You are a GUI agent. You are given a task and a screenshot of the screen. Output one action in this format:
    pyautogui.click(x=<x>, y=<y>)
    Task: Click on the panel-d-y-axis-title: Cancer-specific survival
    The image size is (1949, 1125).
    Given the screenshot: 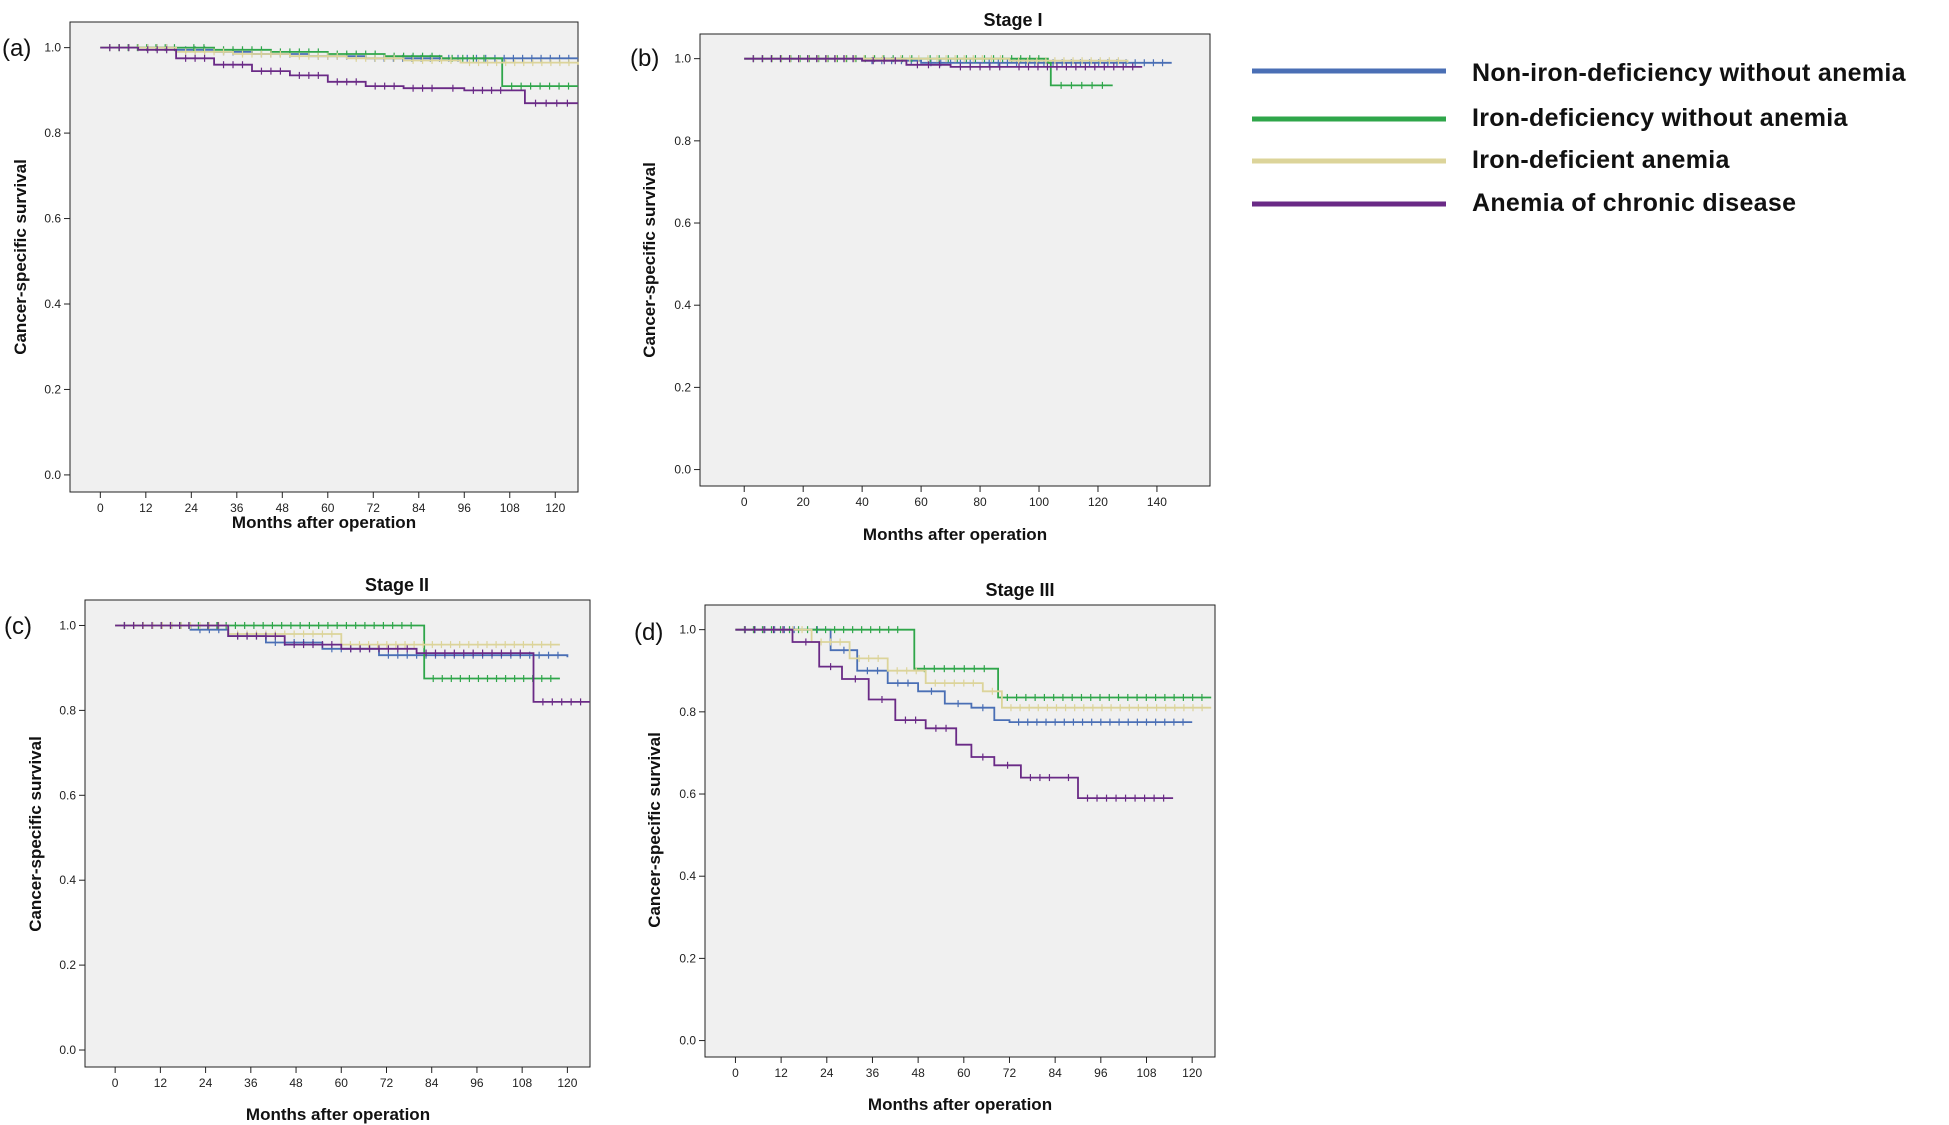 What is the action you would take?
    pyautogui.click(x=654, y=830)
    